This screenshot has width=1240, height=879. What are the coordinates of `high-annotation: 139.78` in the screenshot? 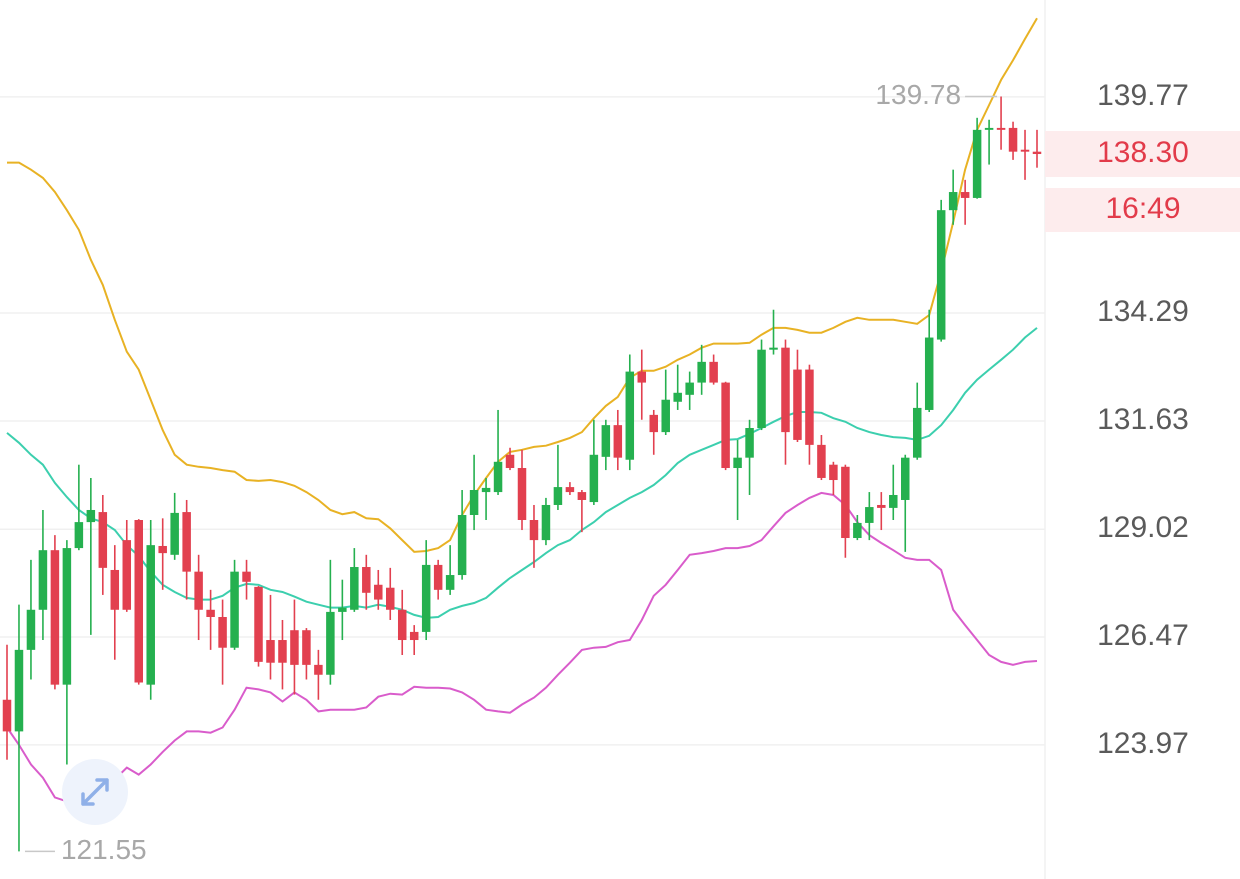 It's located at (918, 94).